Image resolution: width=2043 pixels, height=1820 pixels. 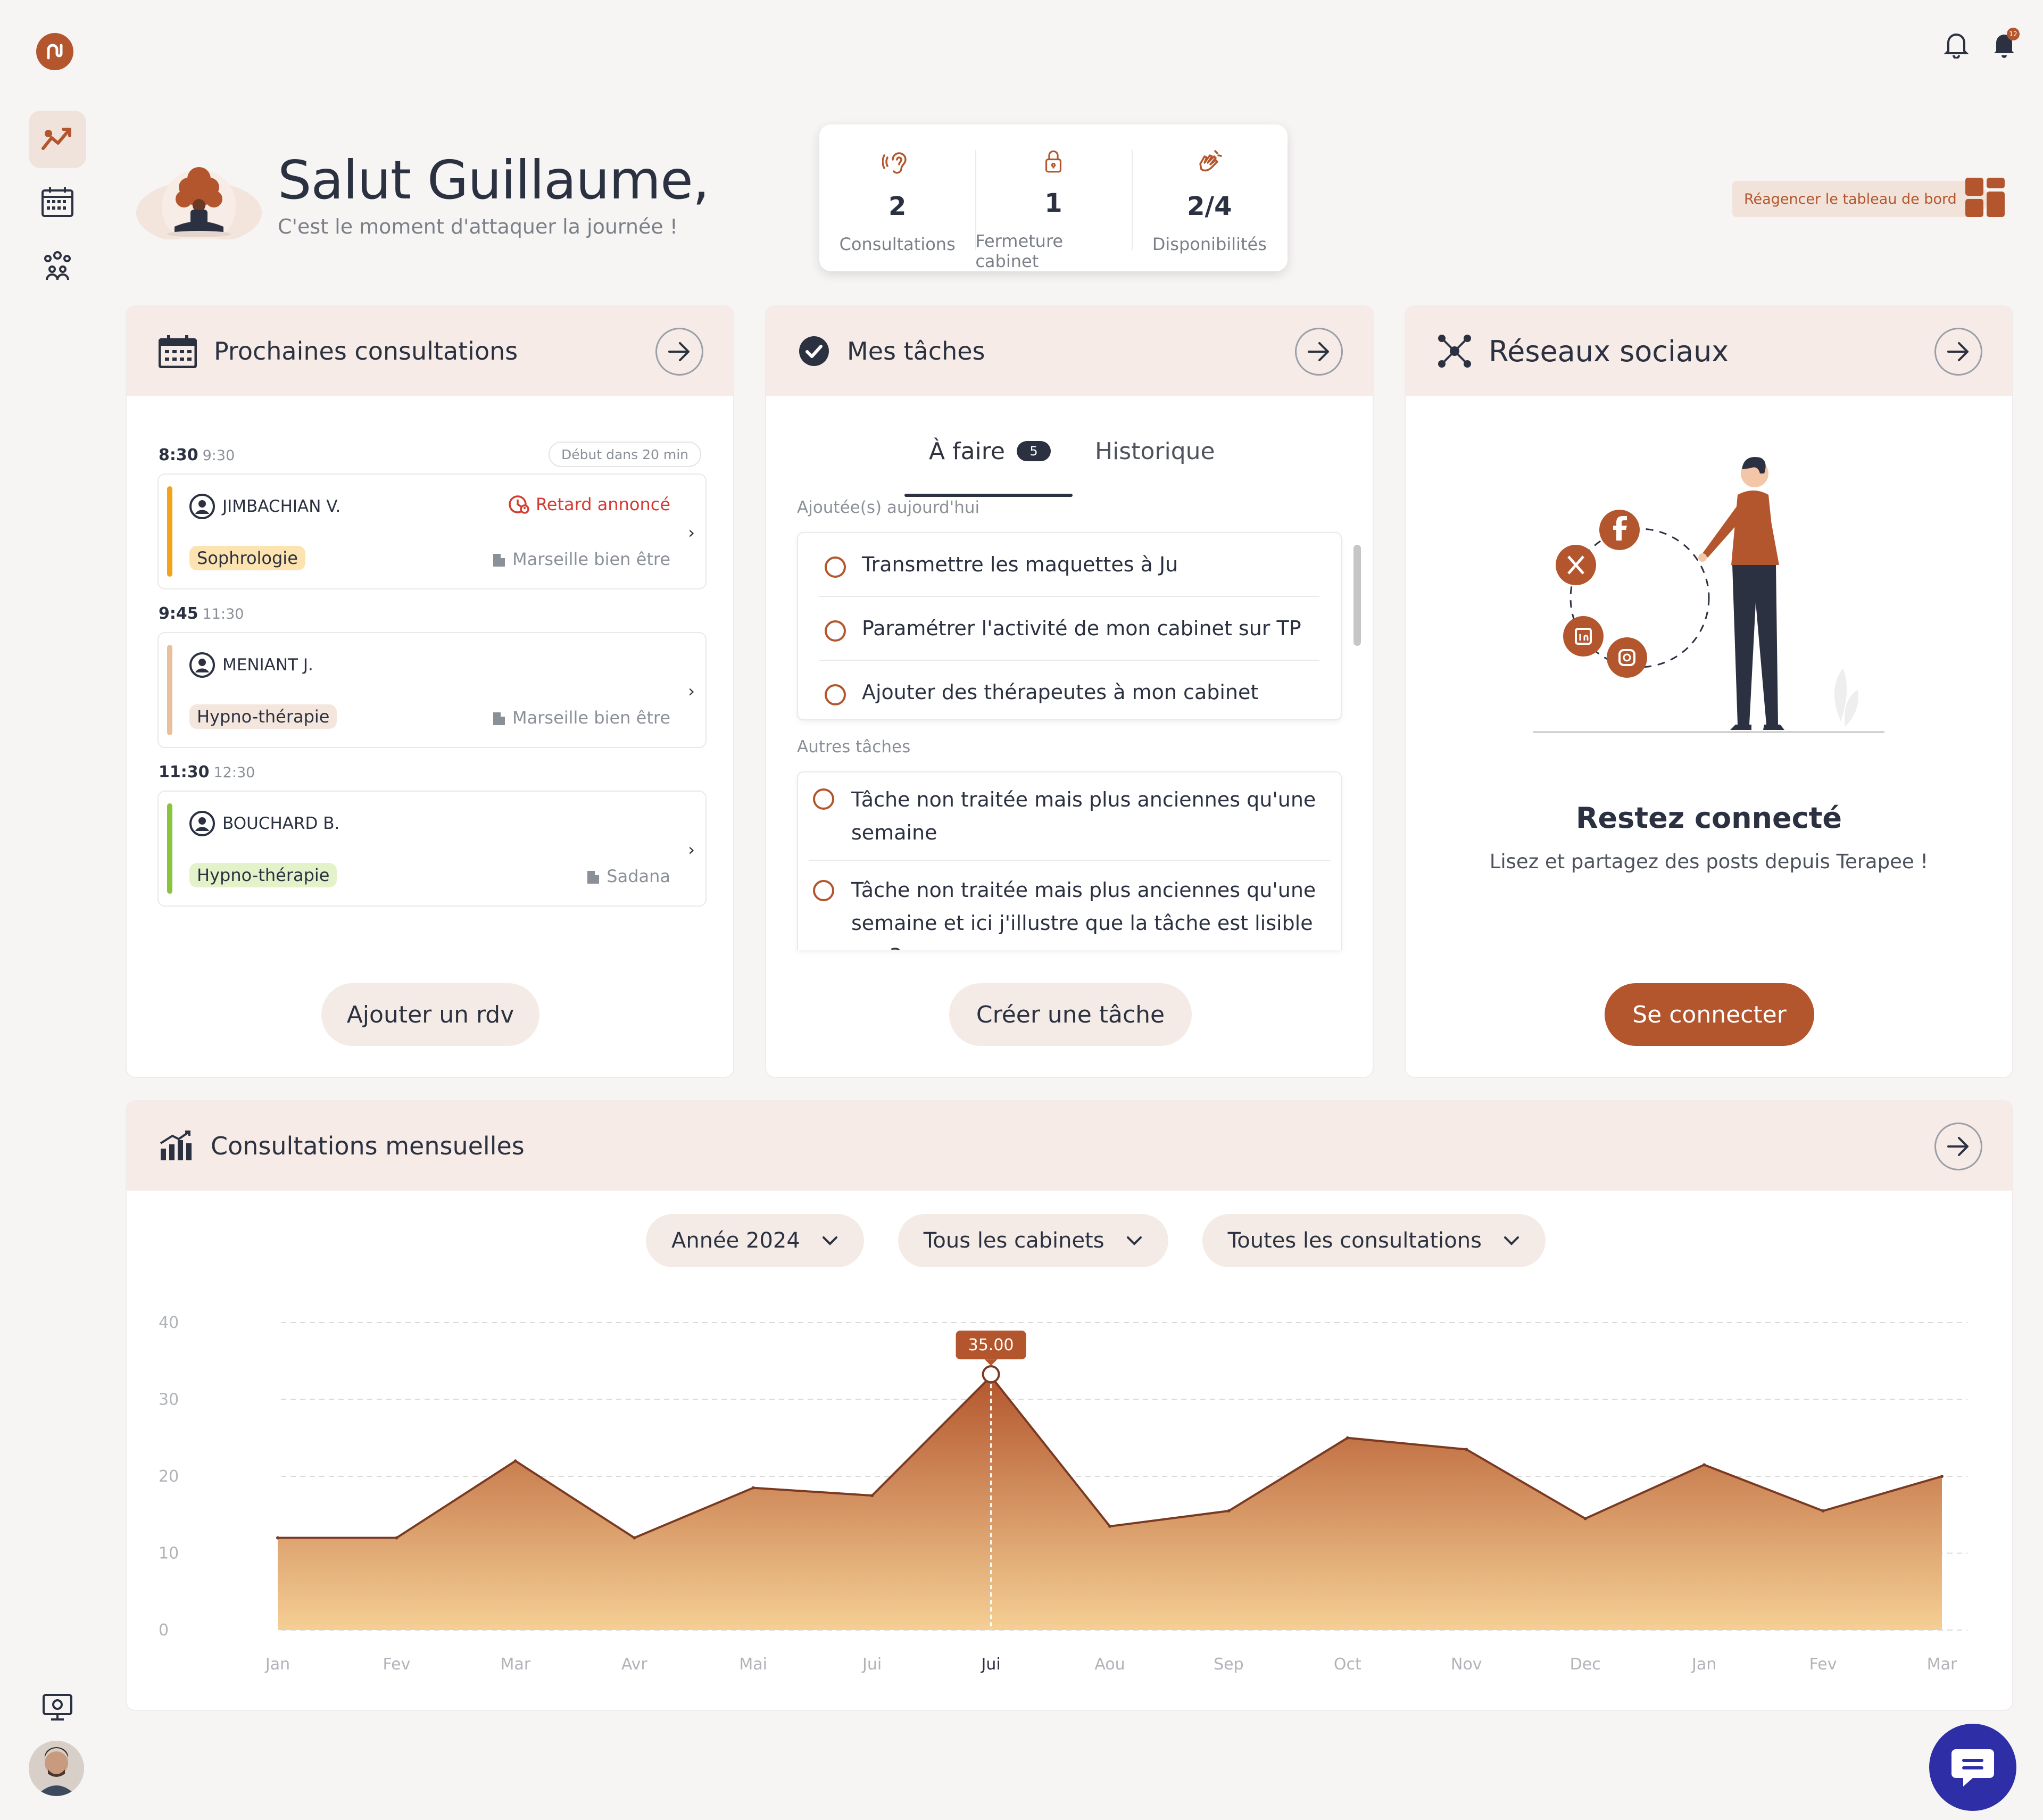 I want to click on divider, so click(x=1069, y=860).